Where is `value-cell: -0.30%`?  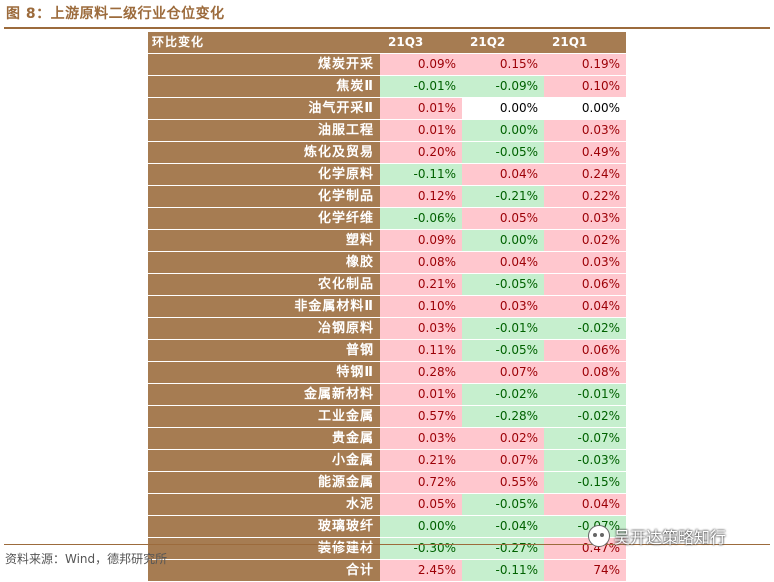 value-cell: -0.30% is located at coordinates (421, 548).